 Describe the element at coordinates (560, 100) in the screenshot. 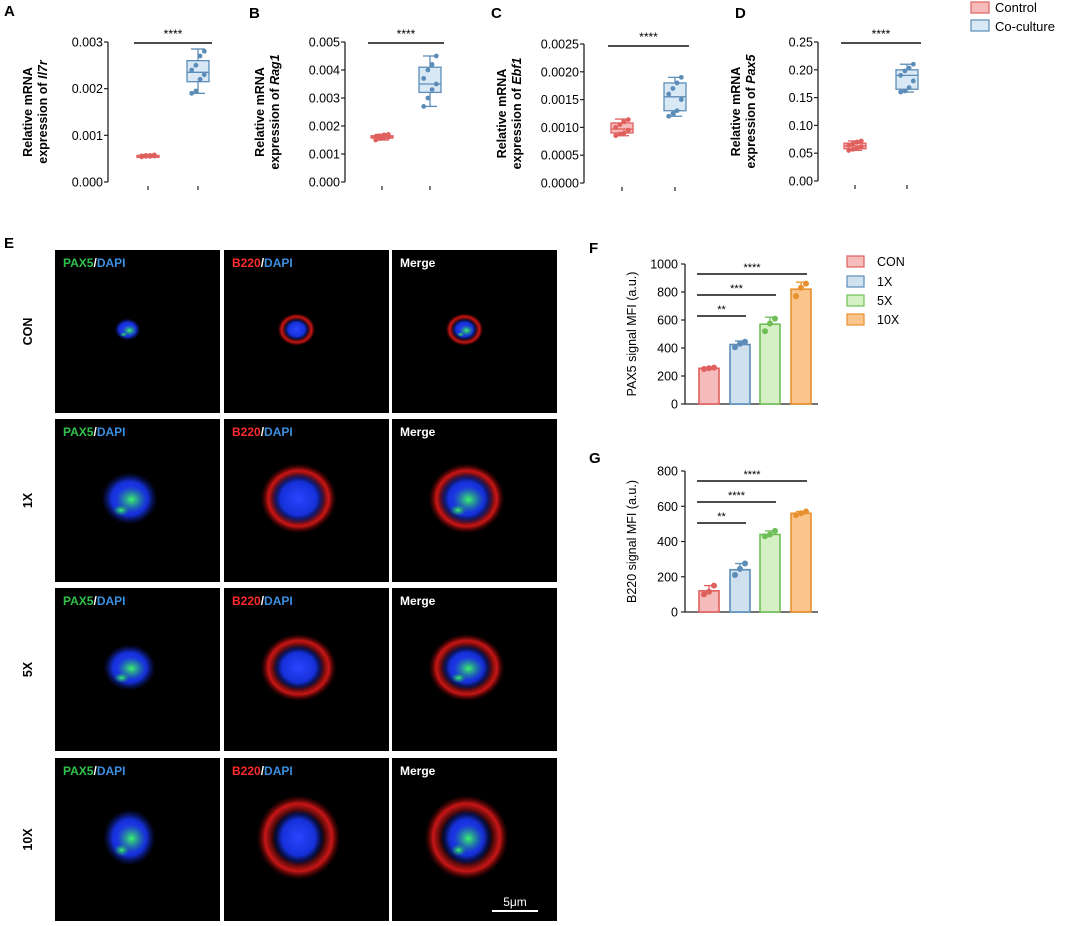

I see `y-tick-label: 0.0015` at that location.